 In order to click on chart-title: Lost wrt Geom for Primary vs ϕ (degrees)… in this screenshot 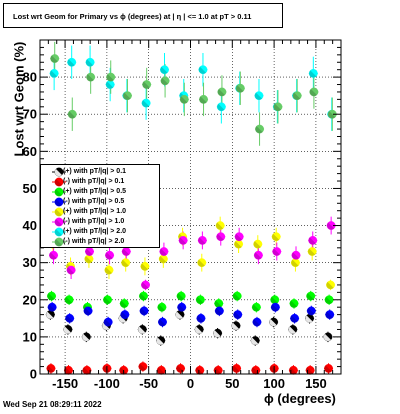, I will do `click(143, 15)`.